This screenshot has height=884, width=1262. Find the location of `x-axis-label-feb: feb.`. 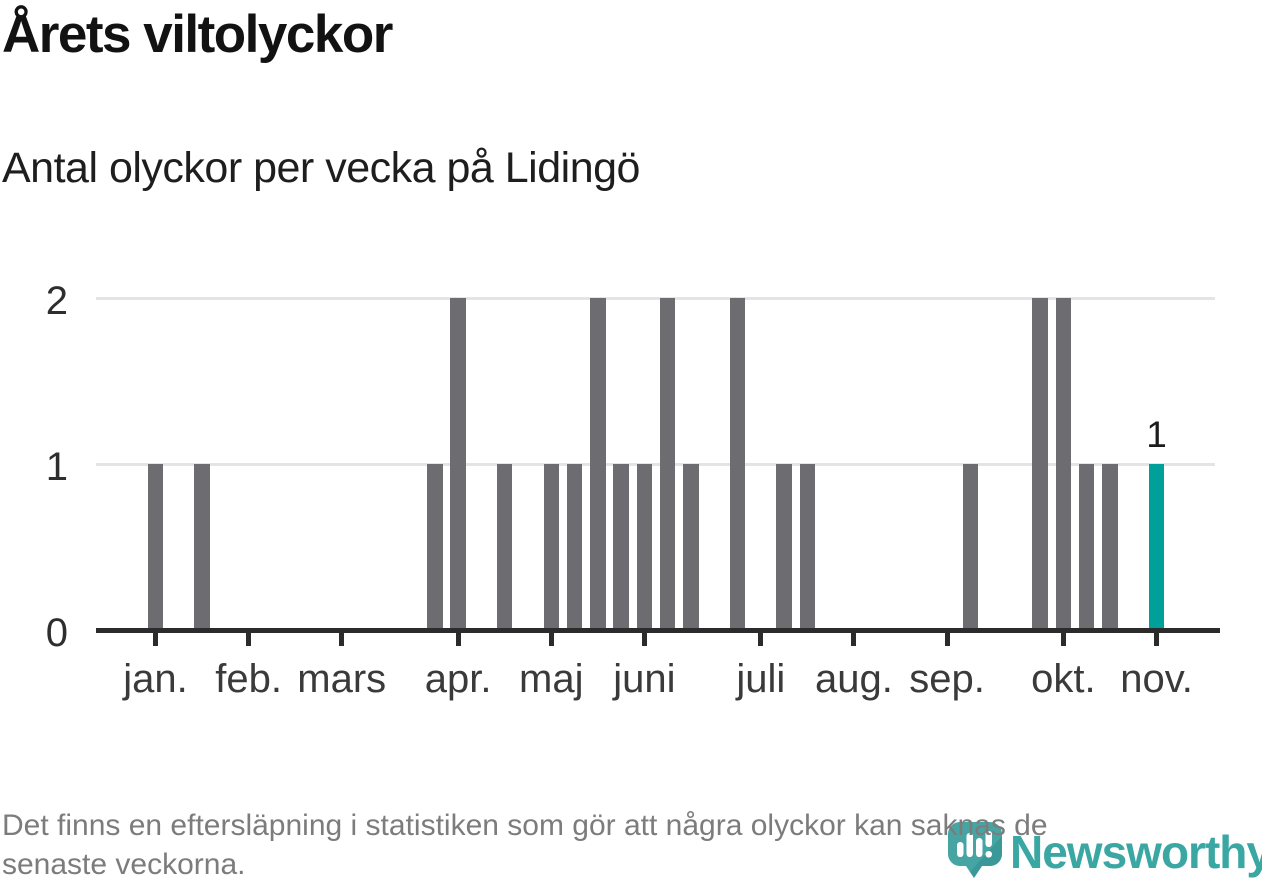

x-axis-label-feb: feb. is located at coordinates (248, 679).